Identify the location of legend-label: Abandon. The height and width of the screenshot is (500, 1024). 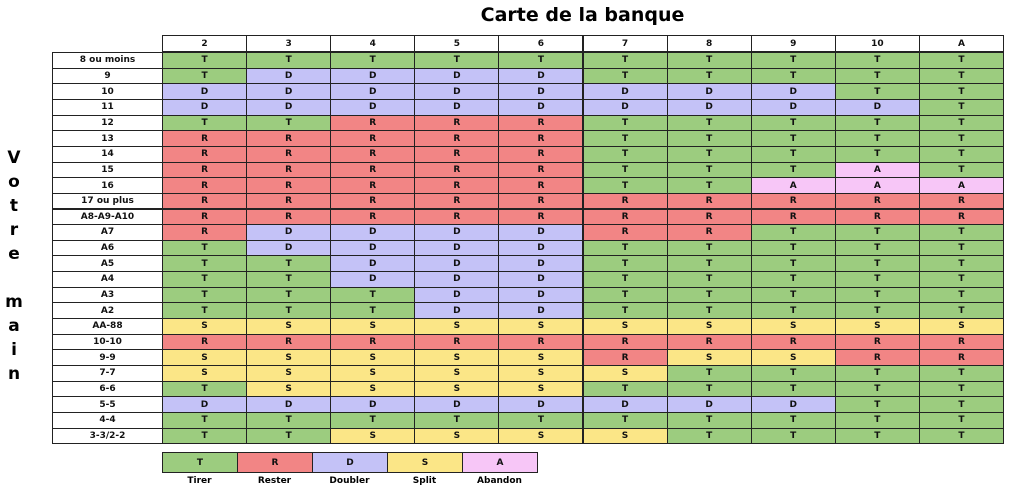
(499, 481).